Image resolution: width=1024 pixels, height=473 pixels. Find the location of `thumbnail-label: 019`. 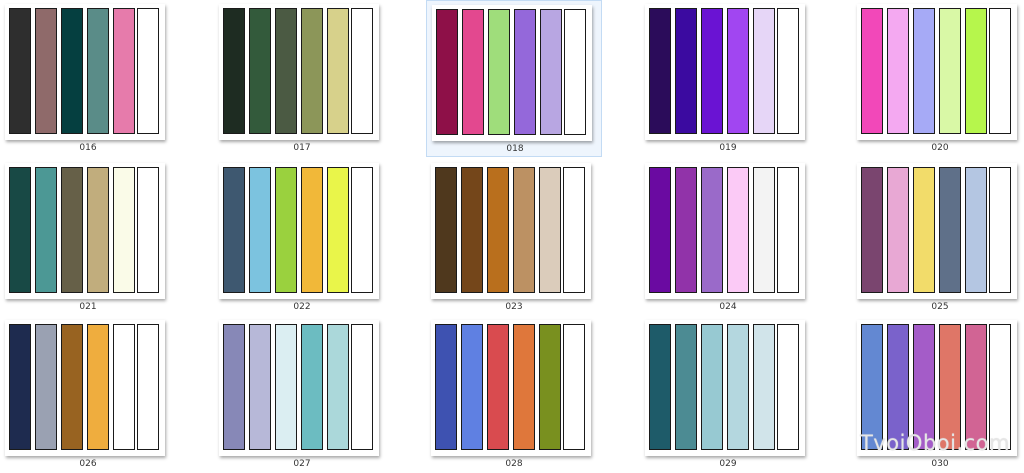

thumbnail-label: 019 is located at coordinates (728, 148).